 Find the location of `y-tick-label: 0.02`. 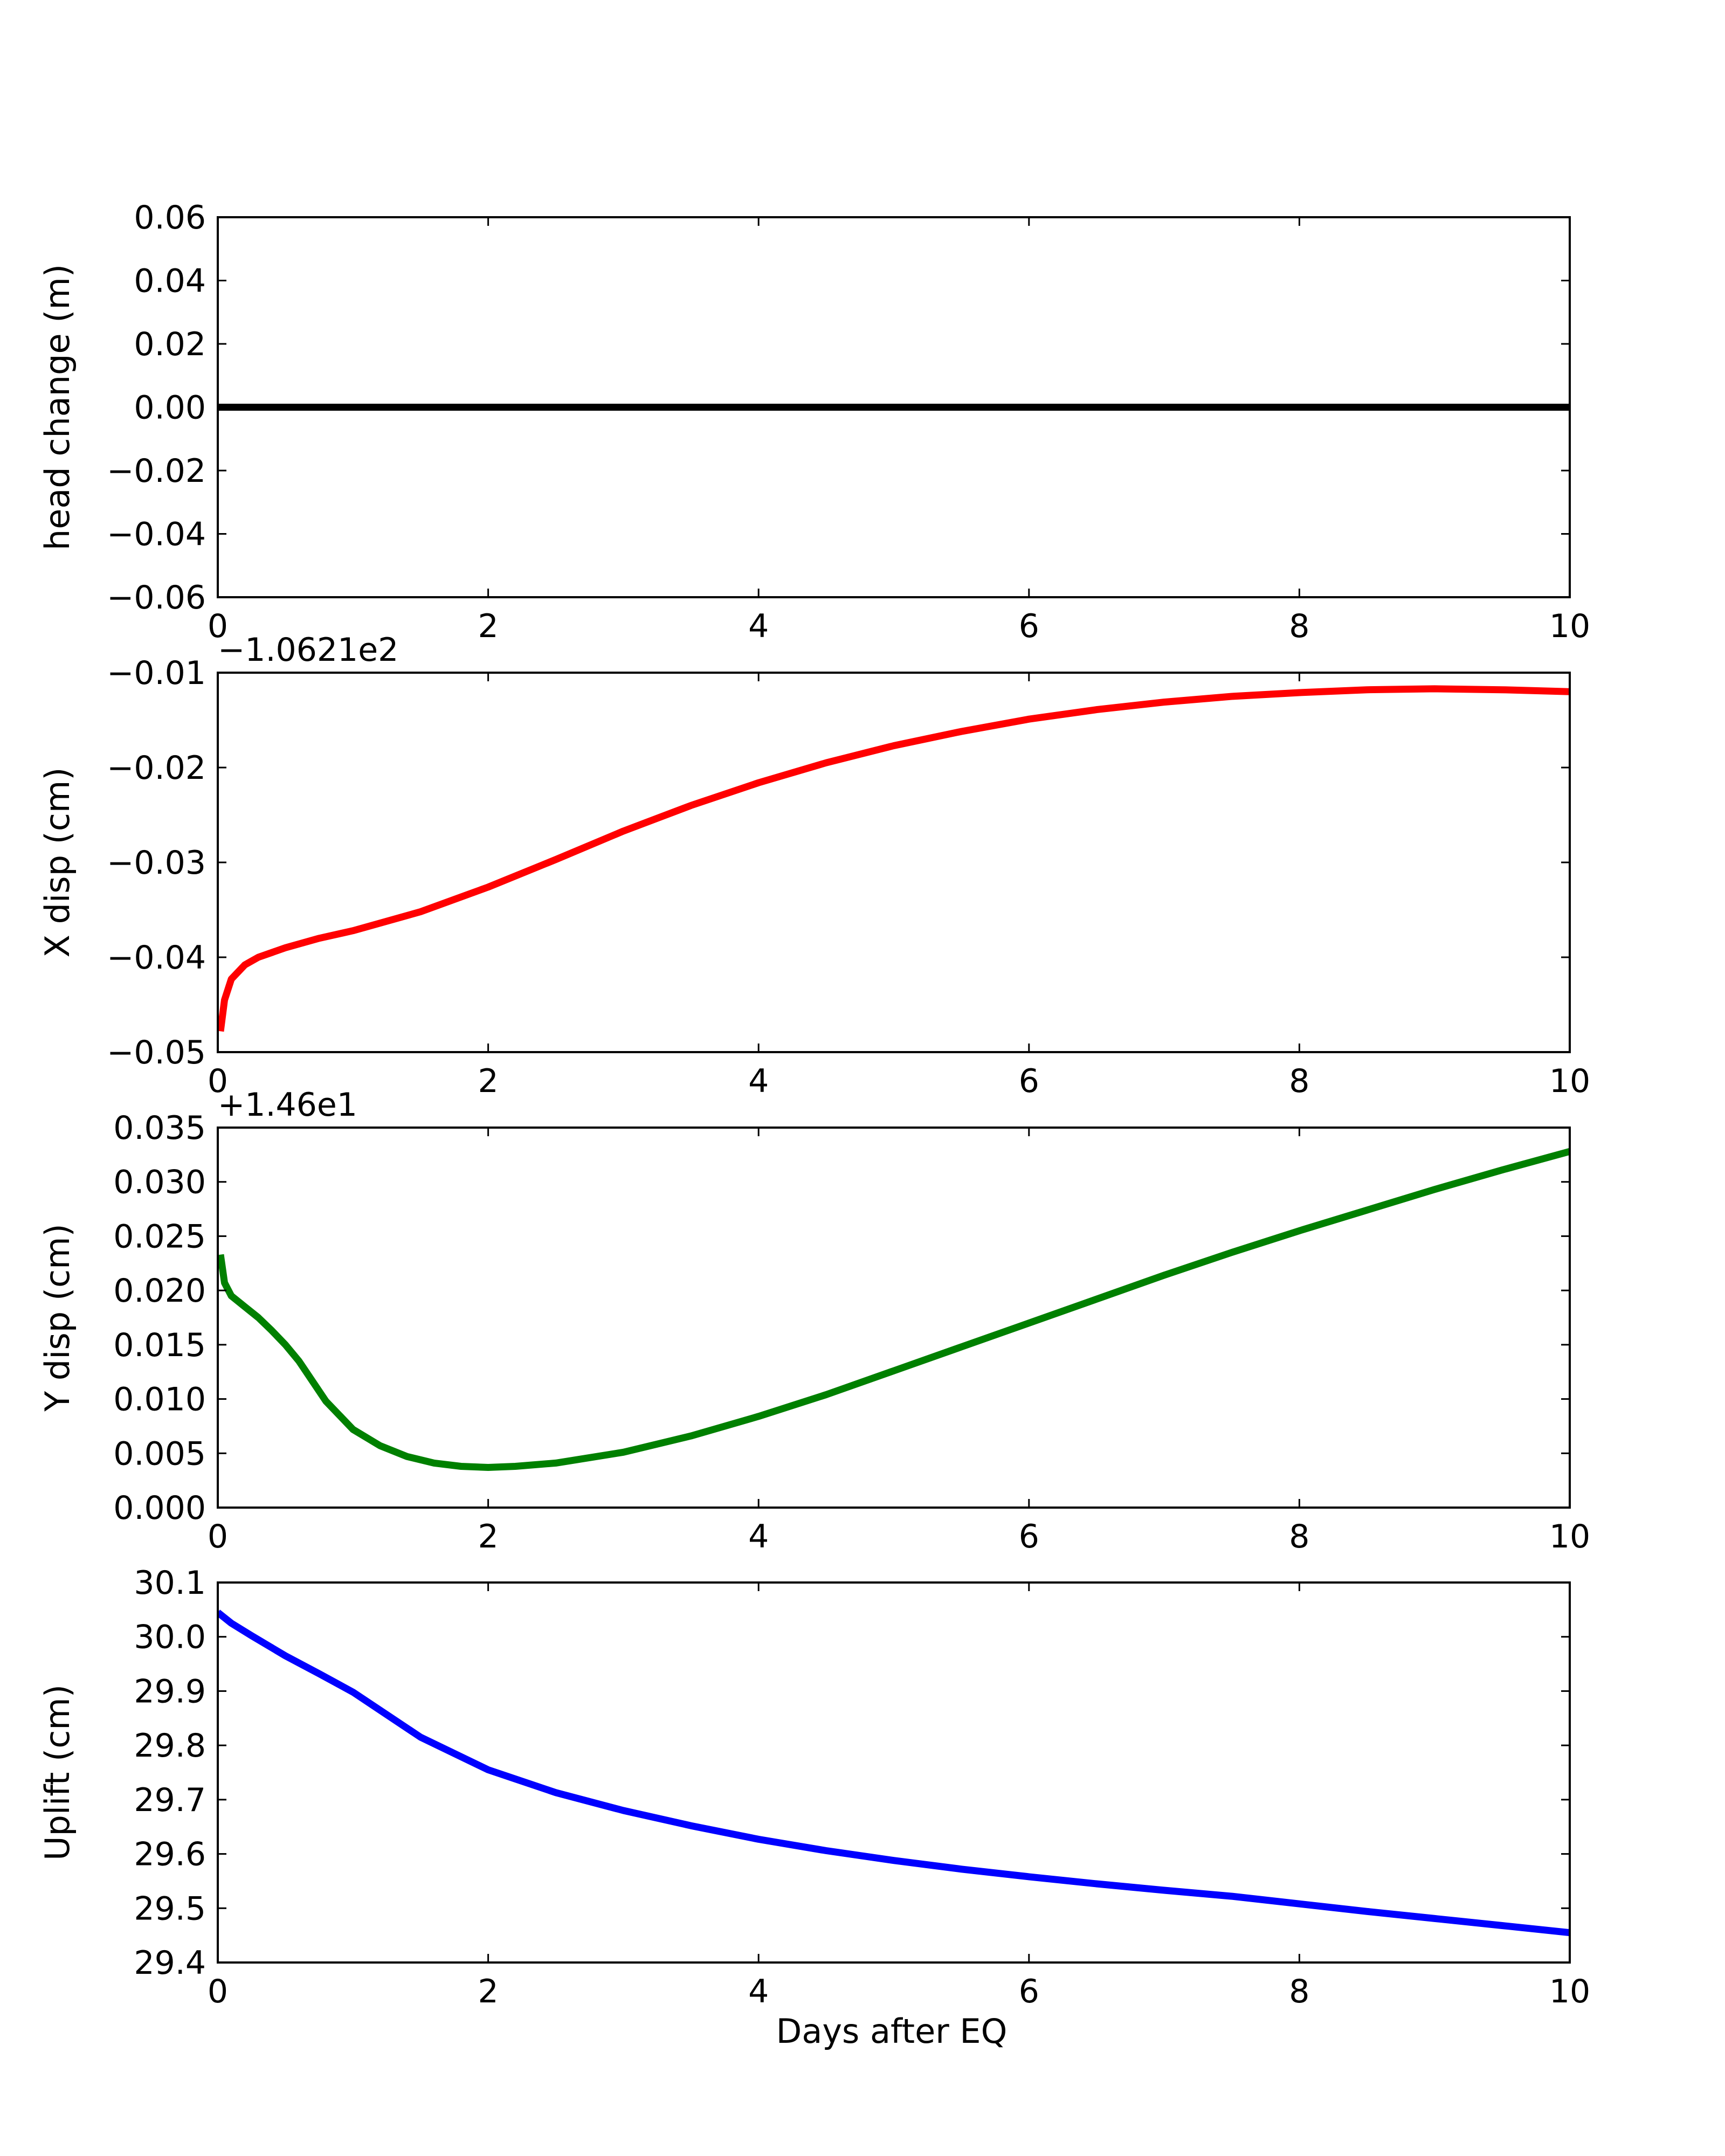

y-tick-label: 0.02 is located at coordinates (170, 344).